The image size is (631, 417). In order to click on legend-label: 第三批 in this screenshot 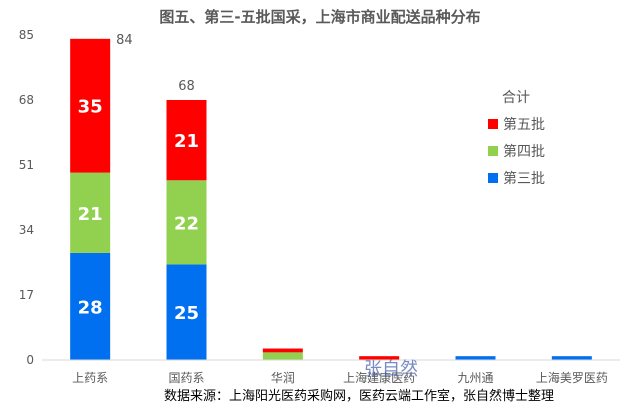, I will do `click(524, 178)`.